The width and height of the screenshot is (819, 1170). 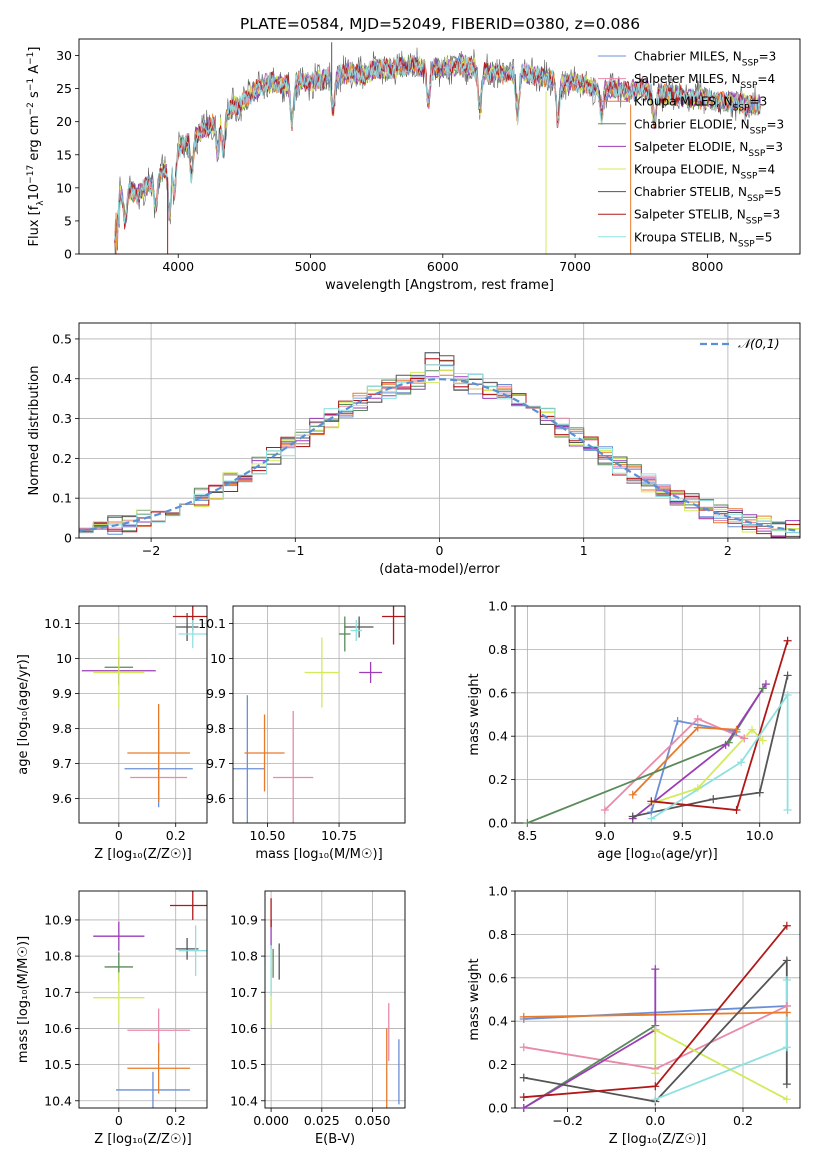 I want to click on x-tick-label: 6000, so click(x=443, y=266).